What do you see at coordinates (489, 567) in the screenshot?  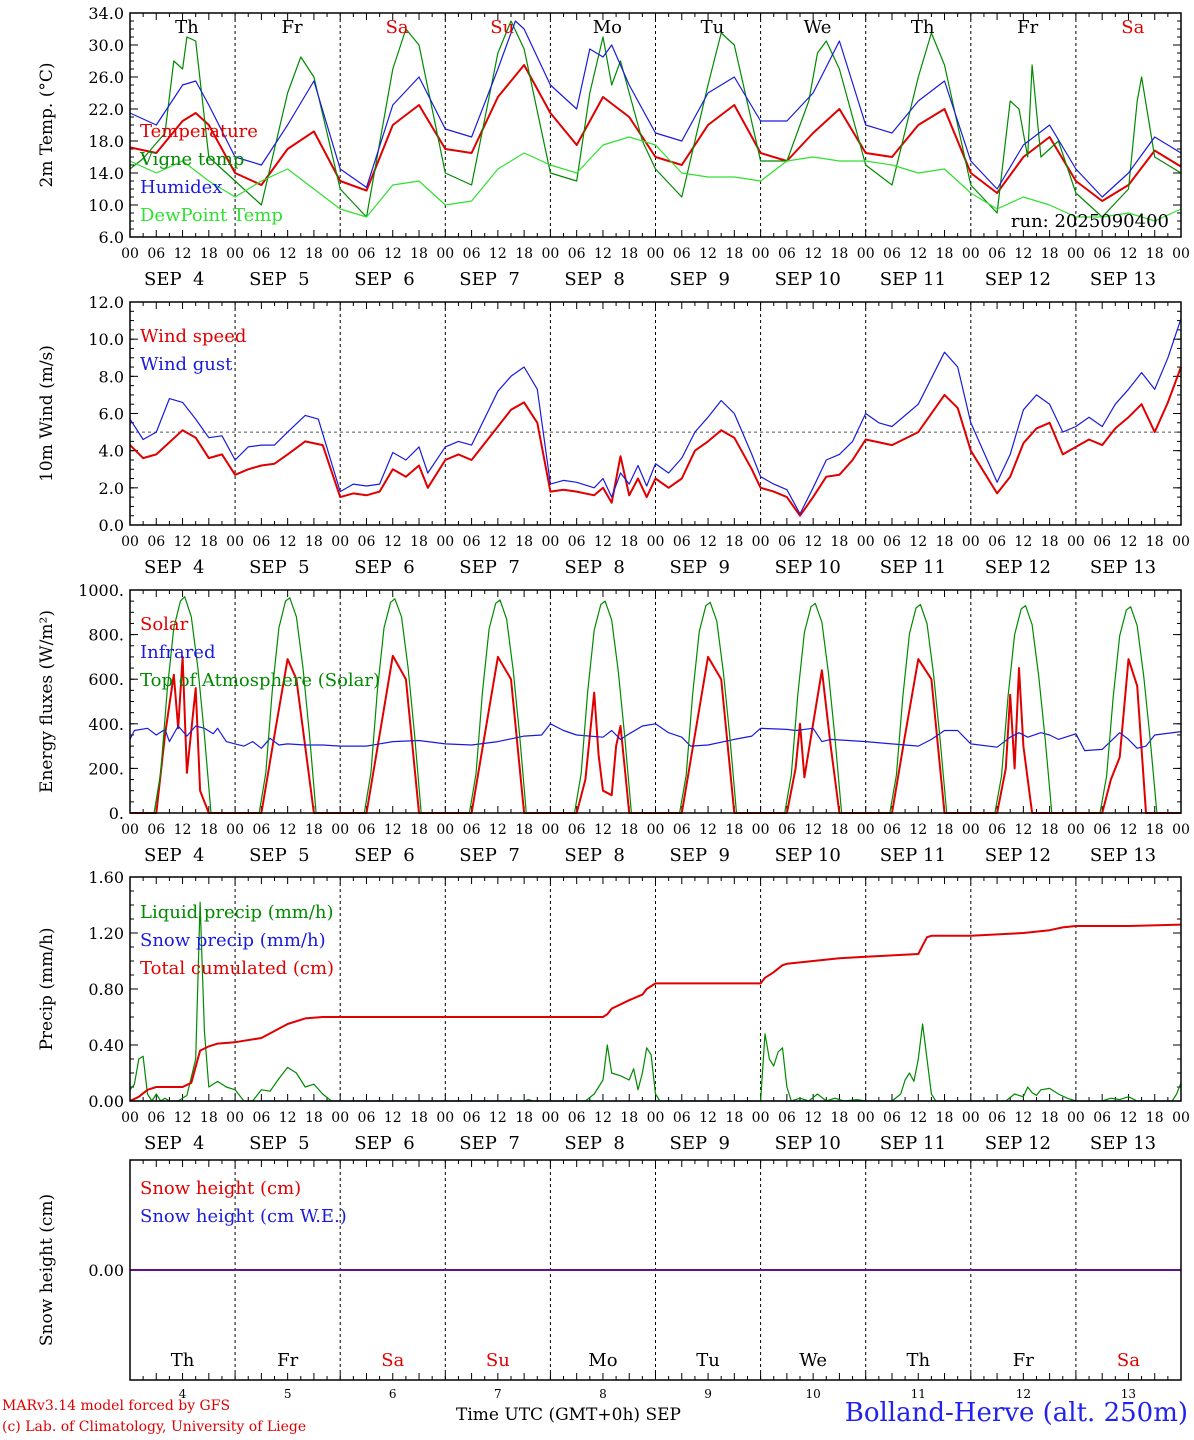 I see `date-label: SEP 7` at bounding box center [489, 567].